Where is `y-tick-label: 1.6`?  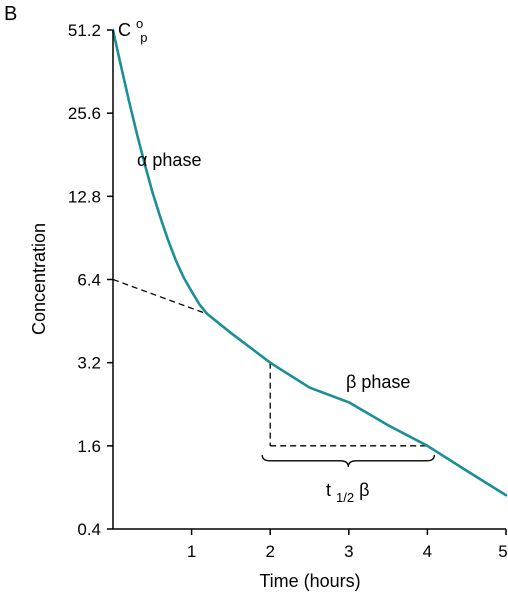 y-tick-label: 1.6 is located at coordinates (89, 446).